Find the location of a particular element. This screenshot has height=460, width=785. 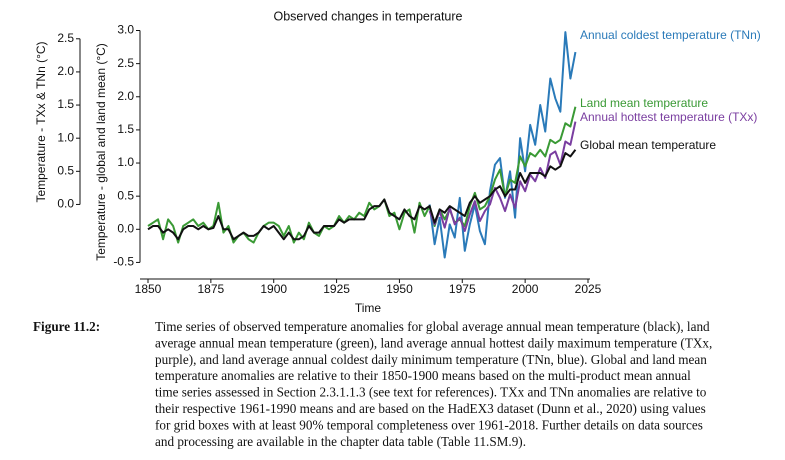

y2-tick-label: 0.0 is located at coordinates (65, 204).